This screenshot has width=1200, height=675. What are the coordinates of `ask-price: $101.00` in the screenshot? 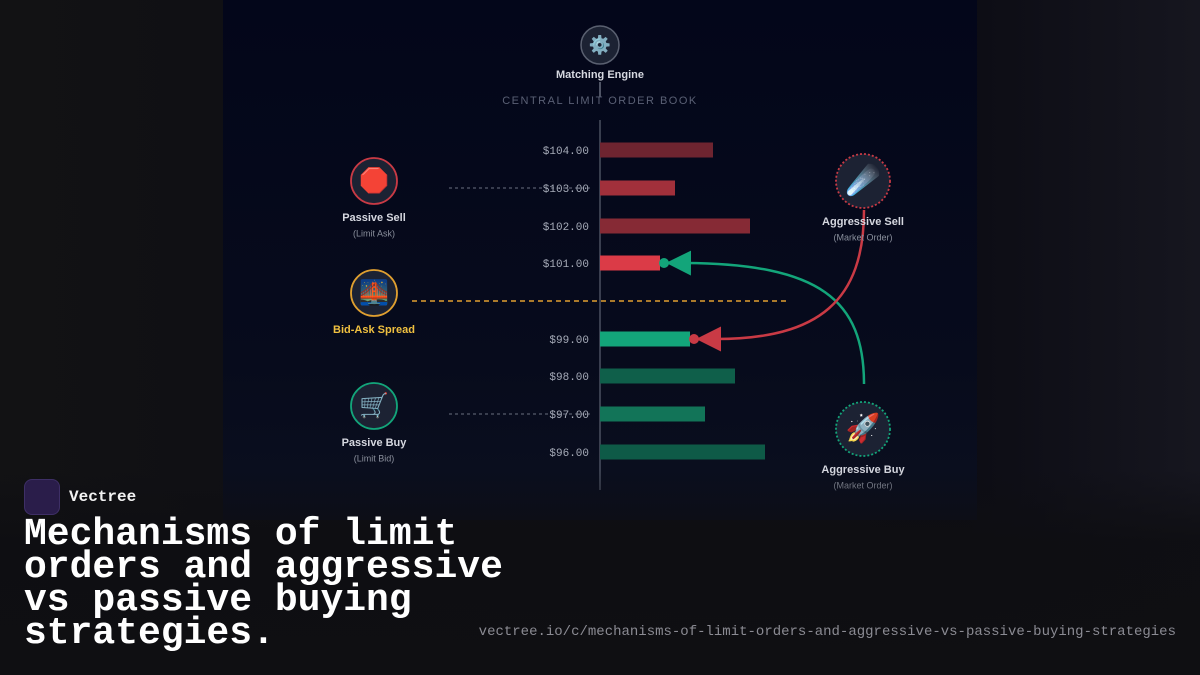 It's located at (566, 265).